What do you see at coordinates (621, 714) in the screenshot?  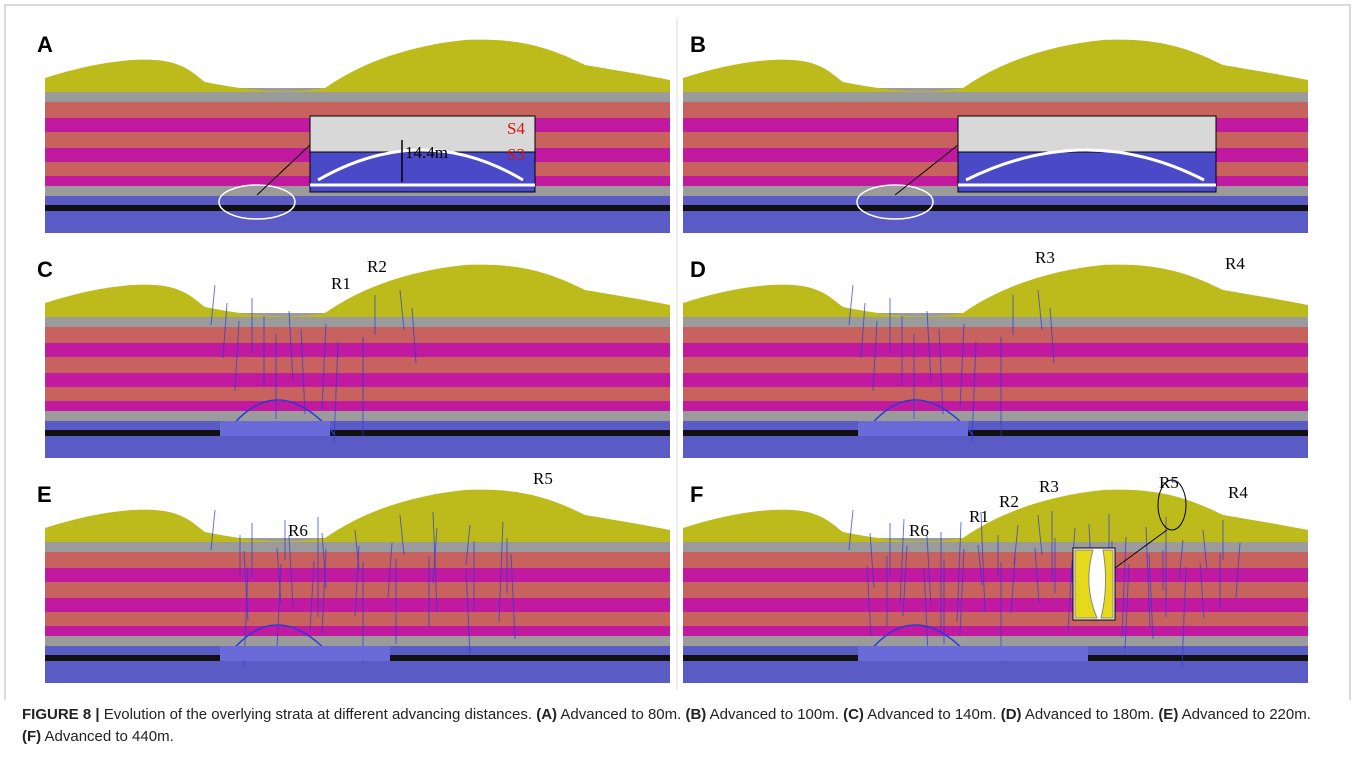 I see `caption-text: Advanced to 80m.` at bounding box center [621, 714].